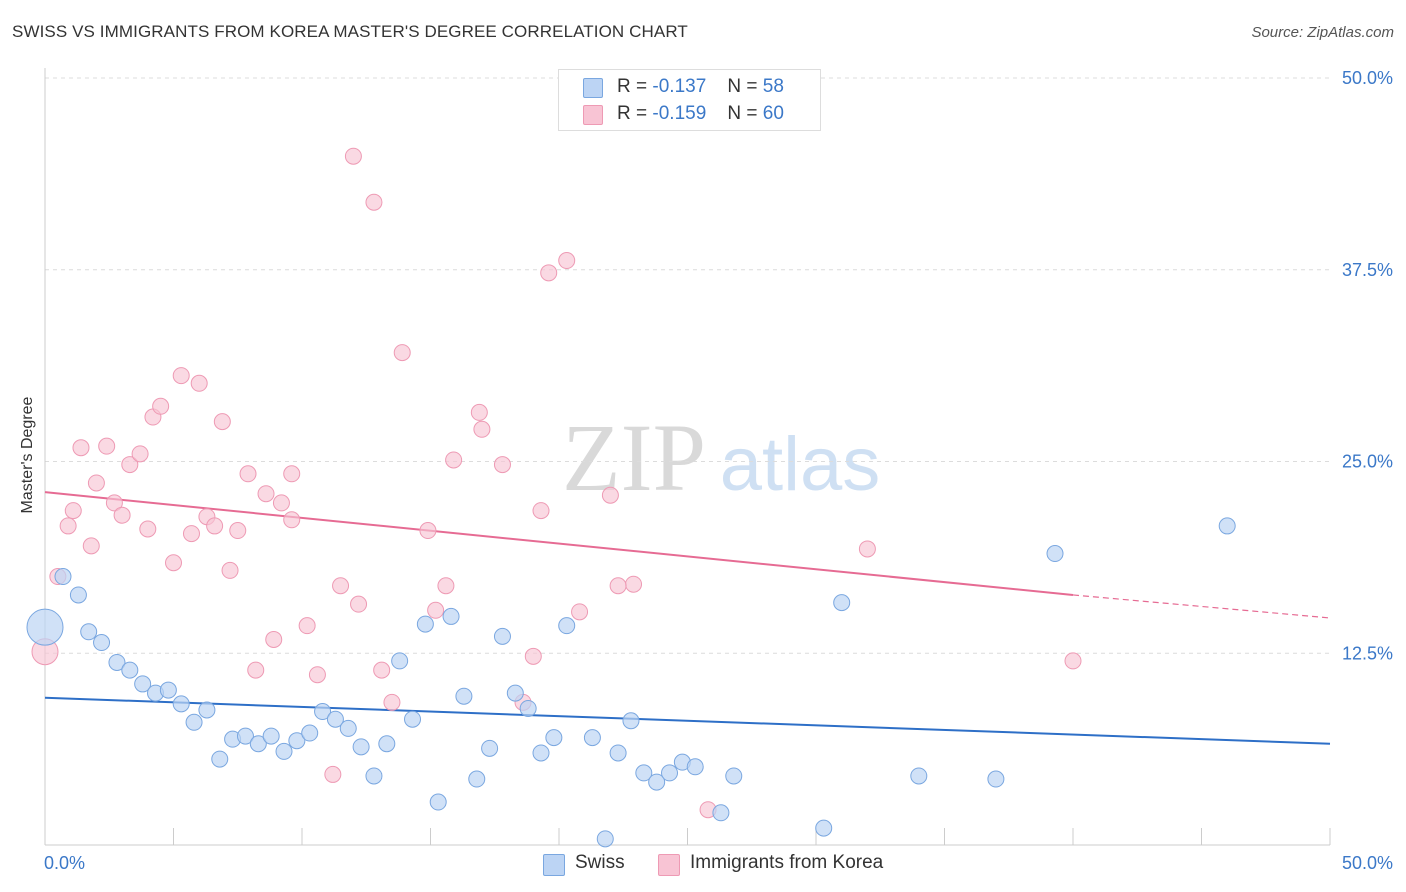 The width and height of the screenshot is (1406, 892). What do you see at coordinates (679, 113) in the screenshot?
I see `korea-r-value: -0.159` at bounding box center [679, 113].